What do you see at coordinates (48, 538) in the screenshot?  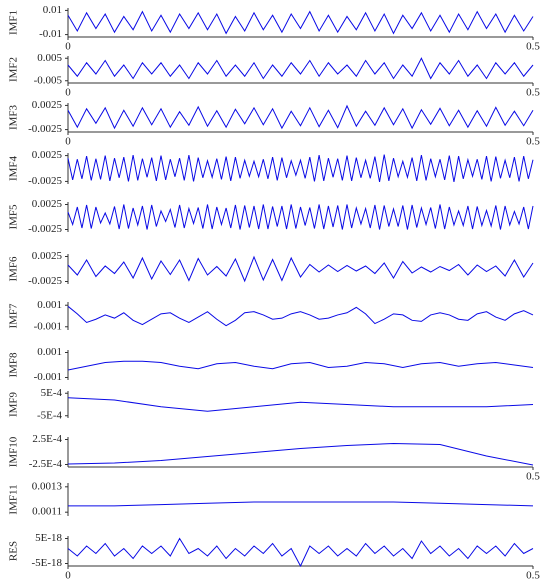 I see `y-tick-label: 5E-18` at bounding box center [48, 538].